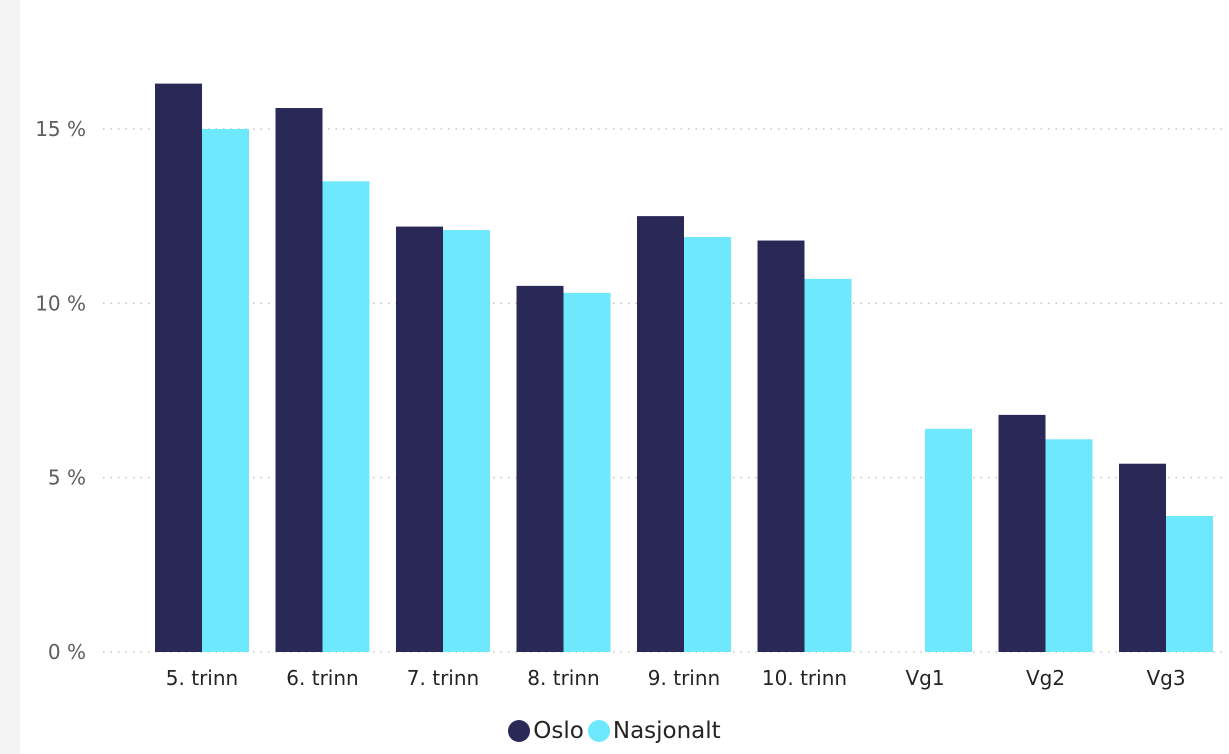  Describe the element at coordinates (924, 678) in the screenshot. I see `x-tick-label-vg1: Vg1` at that location.